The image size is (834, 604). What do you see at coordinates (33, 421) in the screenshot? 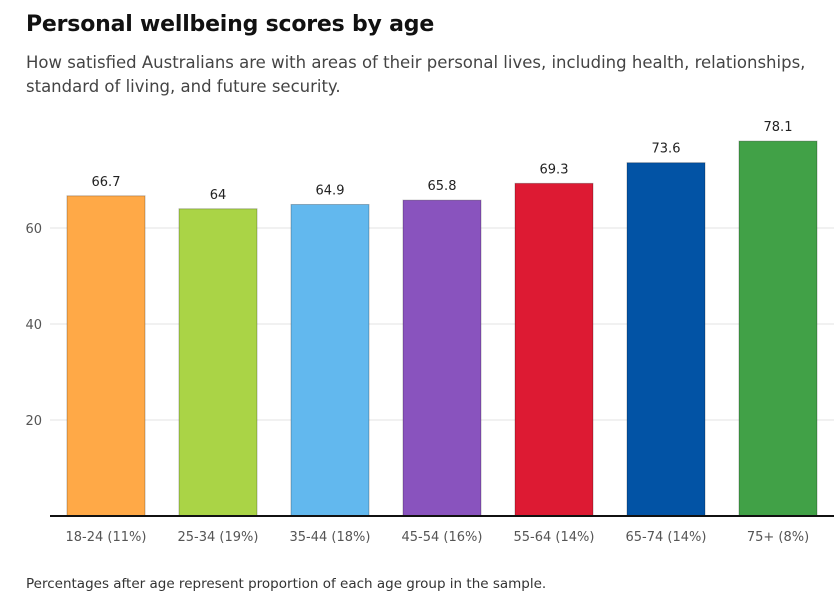
I see `y-tick-label: 20` at bounding box center [33, 421].